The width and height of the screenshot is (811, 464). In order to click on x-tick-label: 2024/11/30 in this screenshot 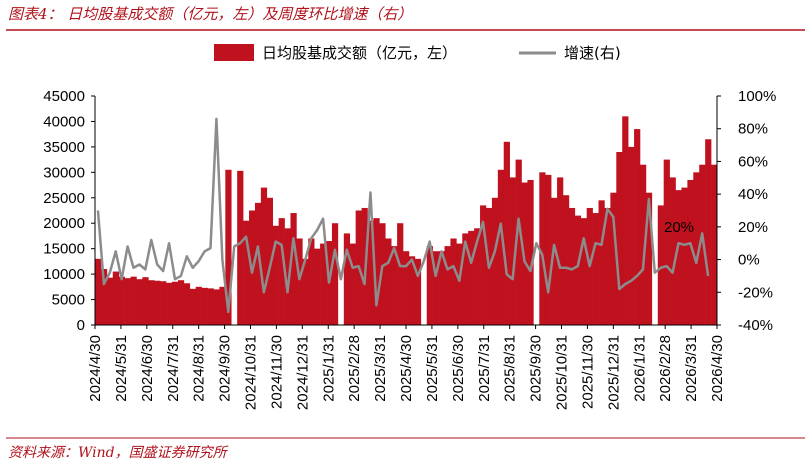, I will do `click(276, 372)`.